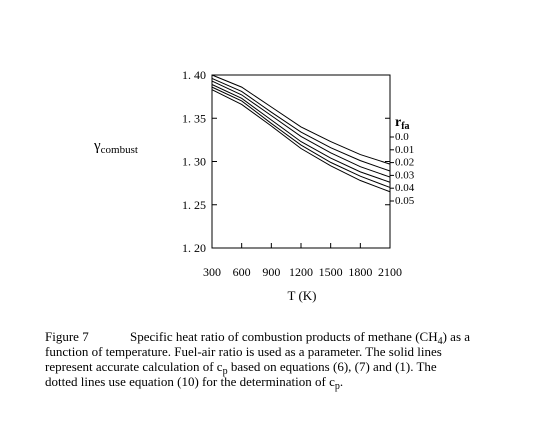 Image resolution: width=551 pixels, height=430 pixels. I want to click on x-tick-label: 1500, so click(331, 272).